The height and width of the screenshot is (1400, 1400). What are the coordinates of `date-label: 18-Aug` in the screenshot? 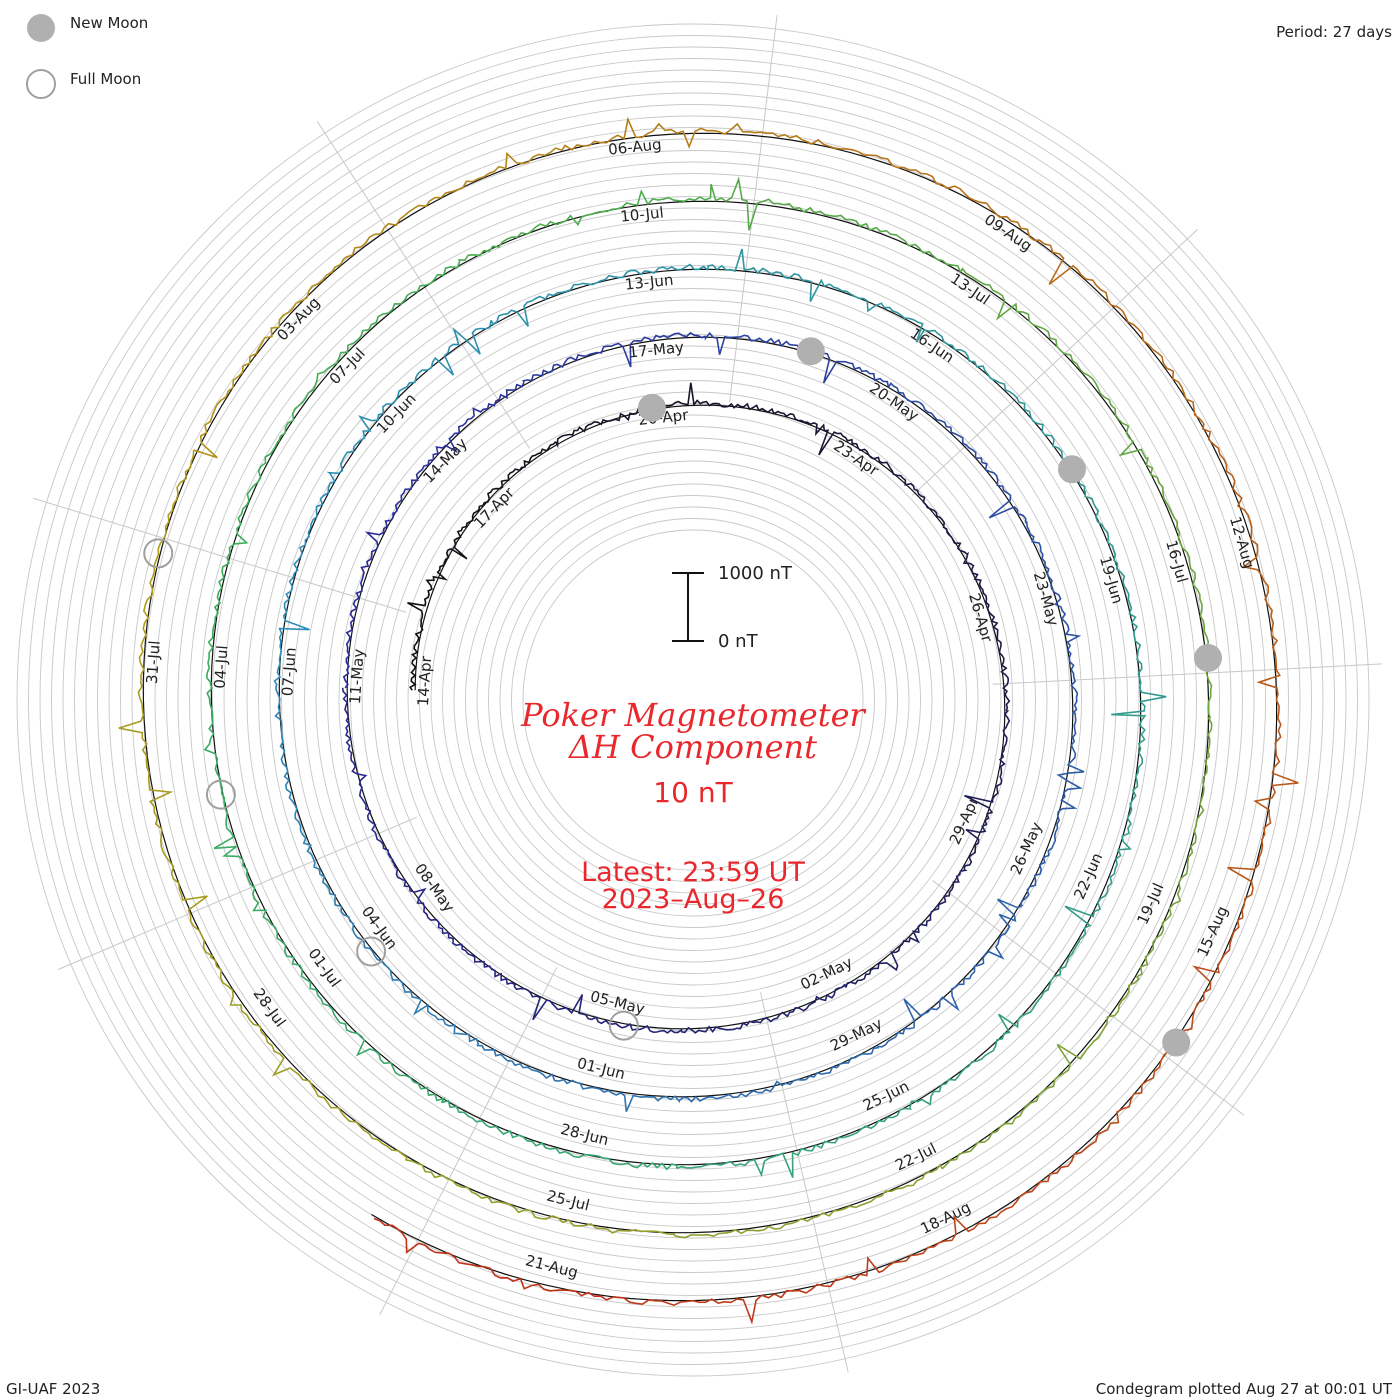 It's located at (946, 1218).